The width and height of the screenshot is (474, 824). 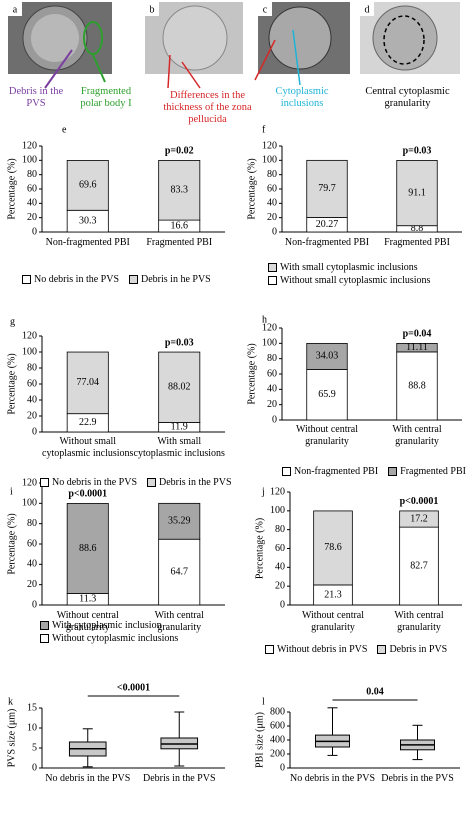 I want to click on legend: No debris in the PVS Debris in he PVS, so click(x=116, y=279).